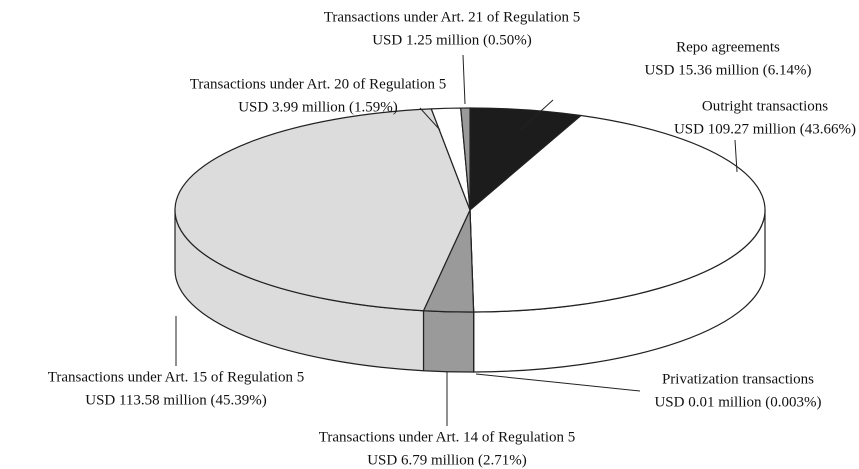  I want to click on slice-value-label: USD 3.99 million (1.59%), so click(318, 107).